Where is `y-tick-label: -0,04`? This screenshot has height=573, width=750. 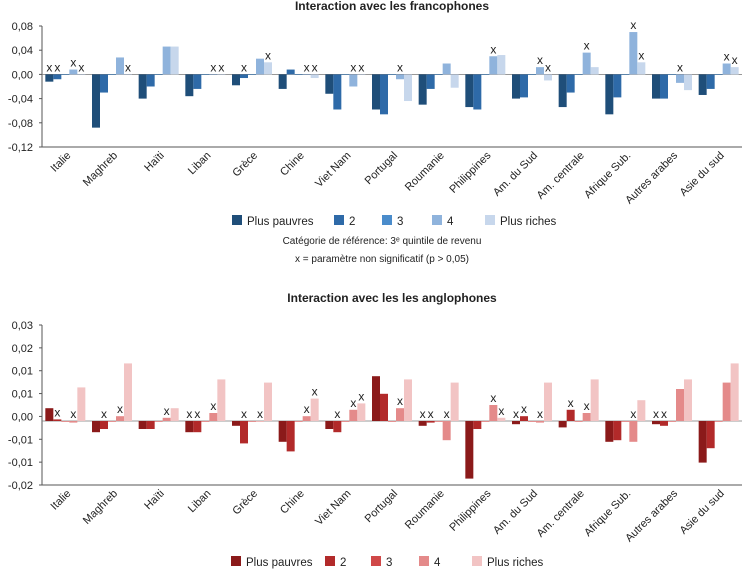
y-tick-label: -0,04 is located at coordinates (20, 100).